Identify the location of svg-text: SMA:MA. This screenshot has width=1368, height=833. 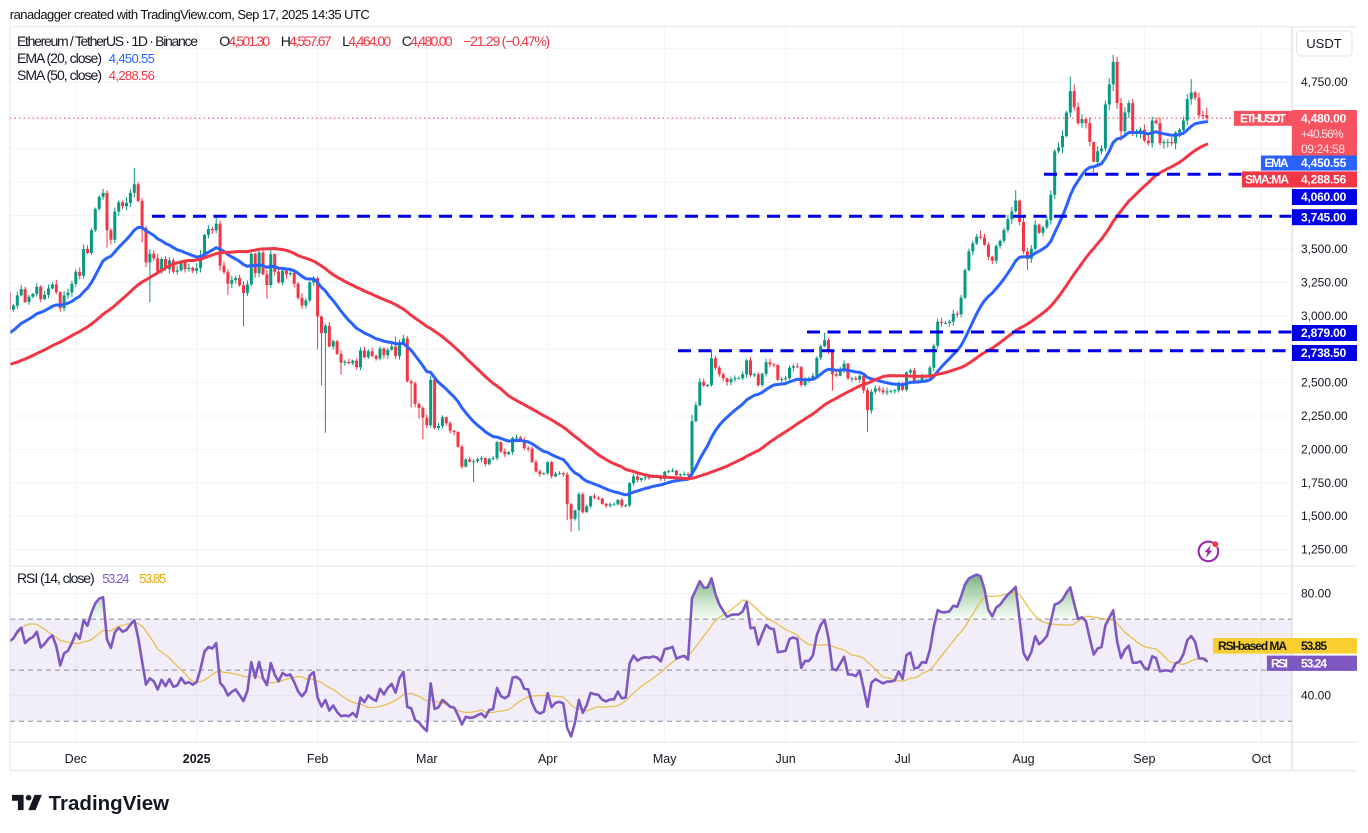
(1267, 180).